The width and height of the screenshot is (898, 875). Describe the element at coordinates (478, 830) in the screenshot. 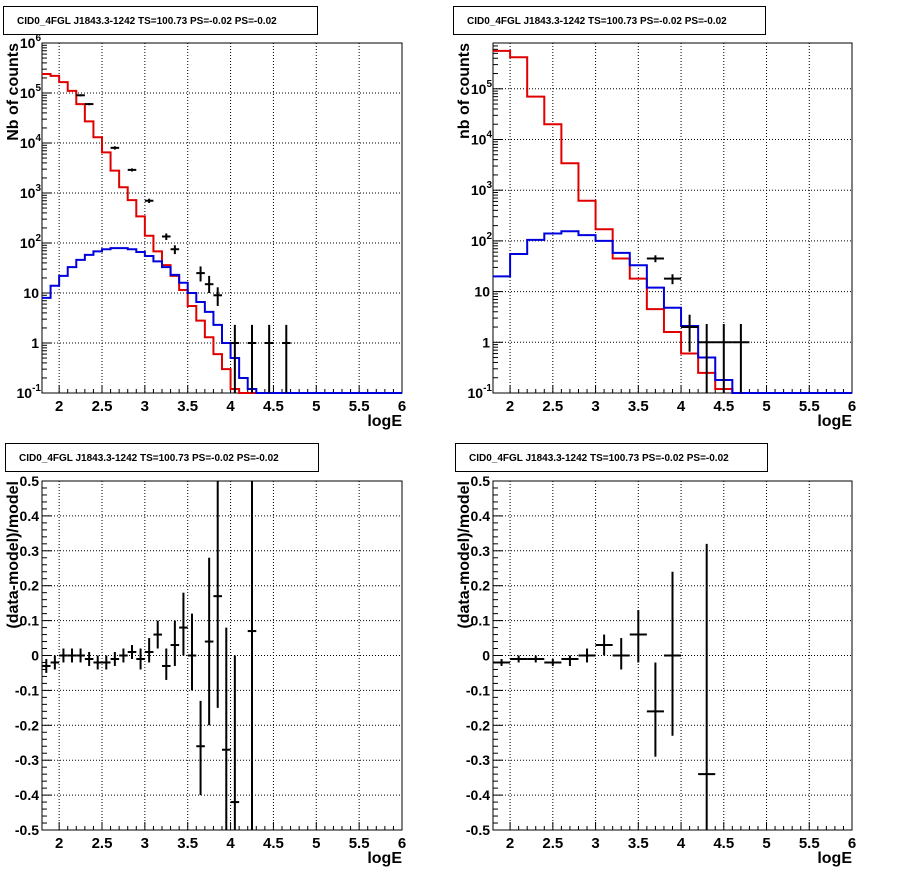

I see `y-tick-label: -0.5` at that location.